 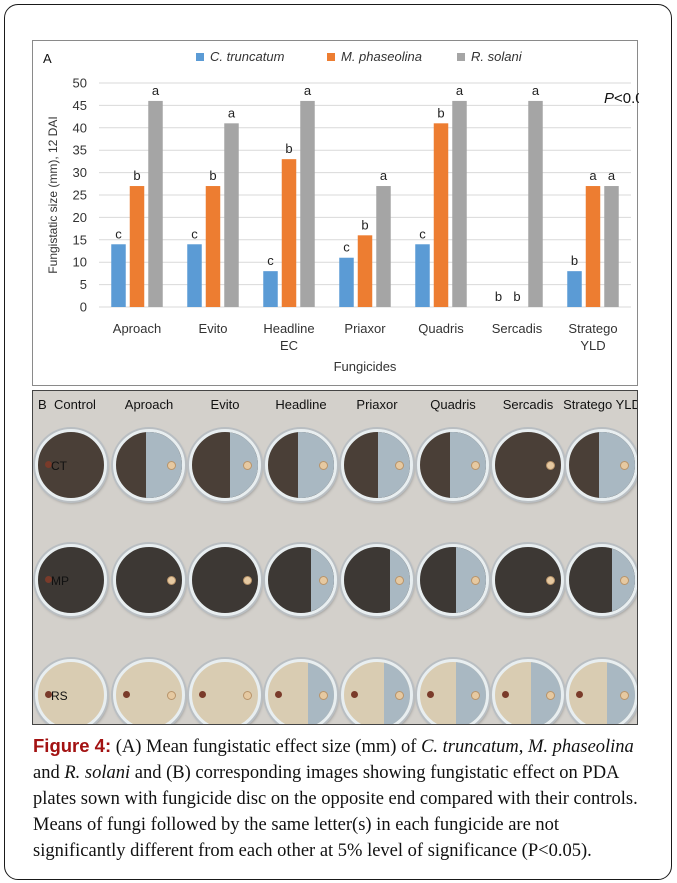 I want to click on x-tick-label-line: Headline, so click(x=288, y=328).